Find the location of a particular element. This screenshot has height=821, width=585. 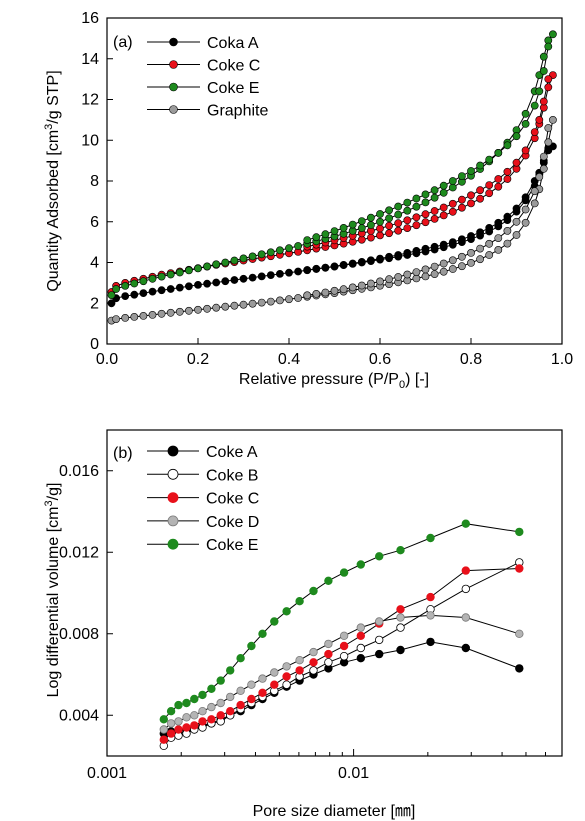

y-tick-label: 14 is located at coordinates (90, 59).